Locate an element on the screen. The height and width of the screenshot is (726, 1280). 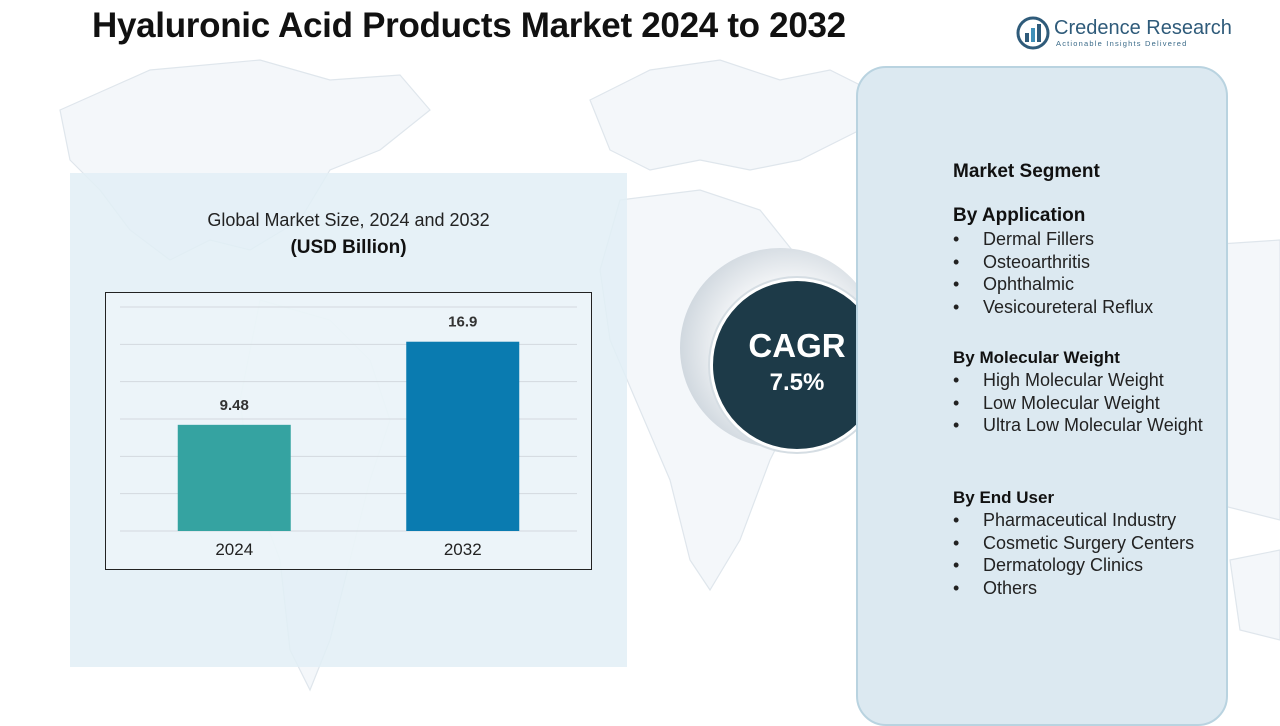
segment-item-label: Vesicoureteral Reflux is located at coordinates (1068, 306).